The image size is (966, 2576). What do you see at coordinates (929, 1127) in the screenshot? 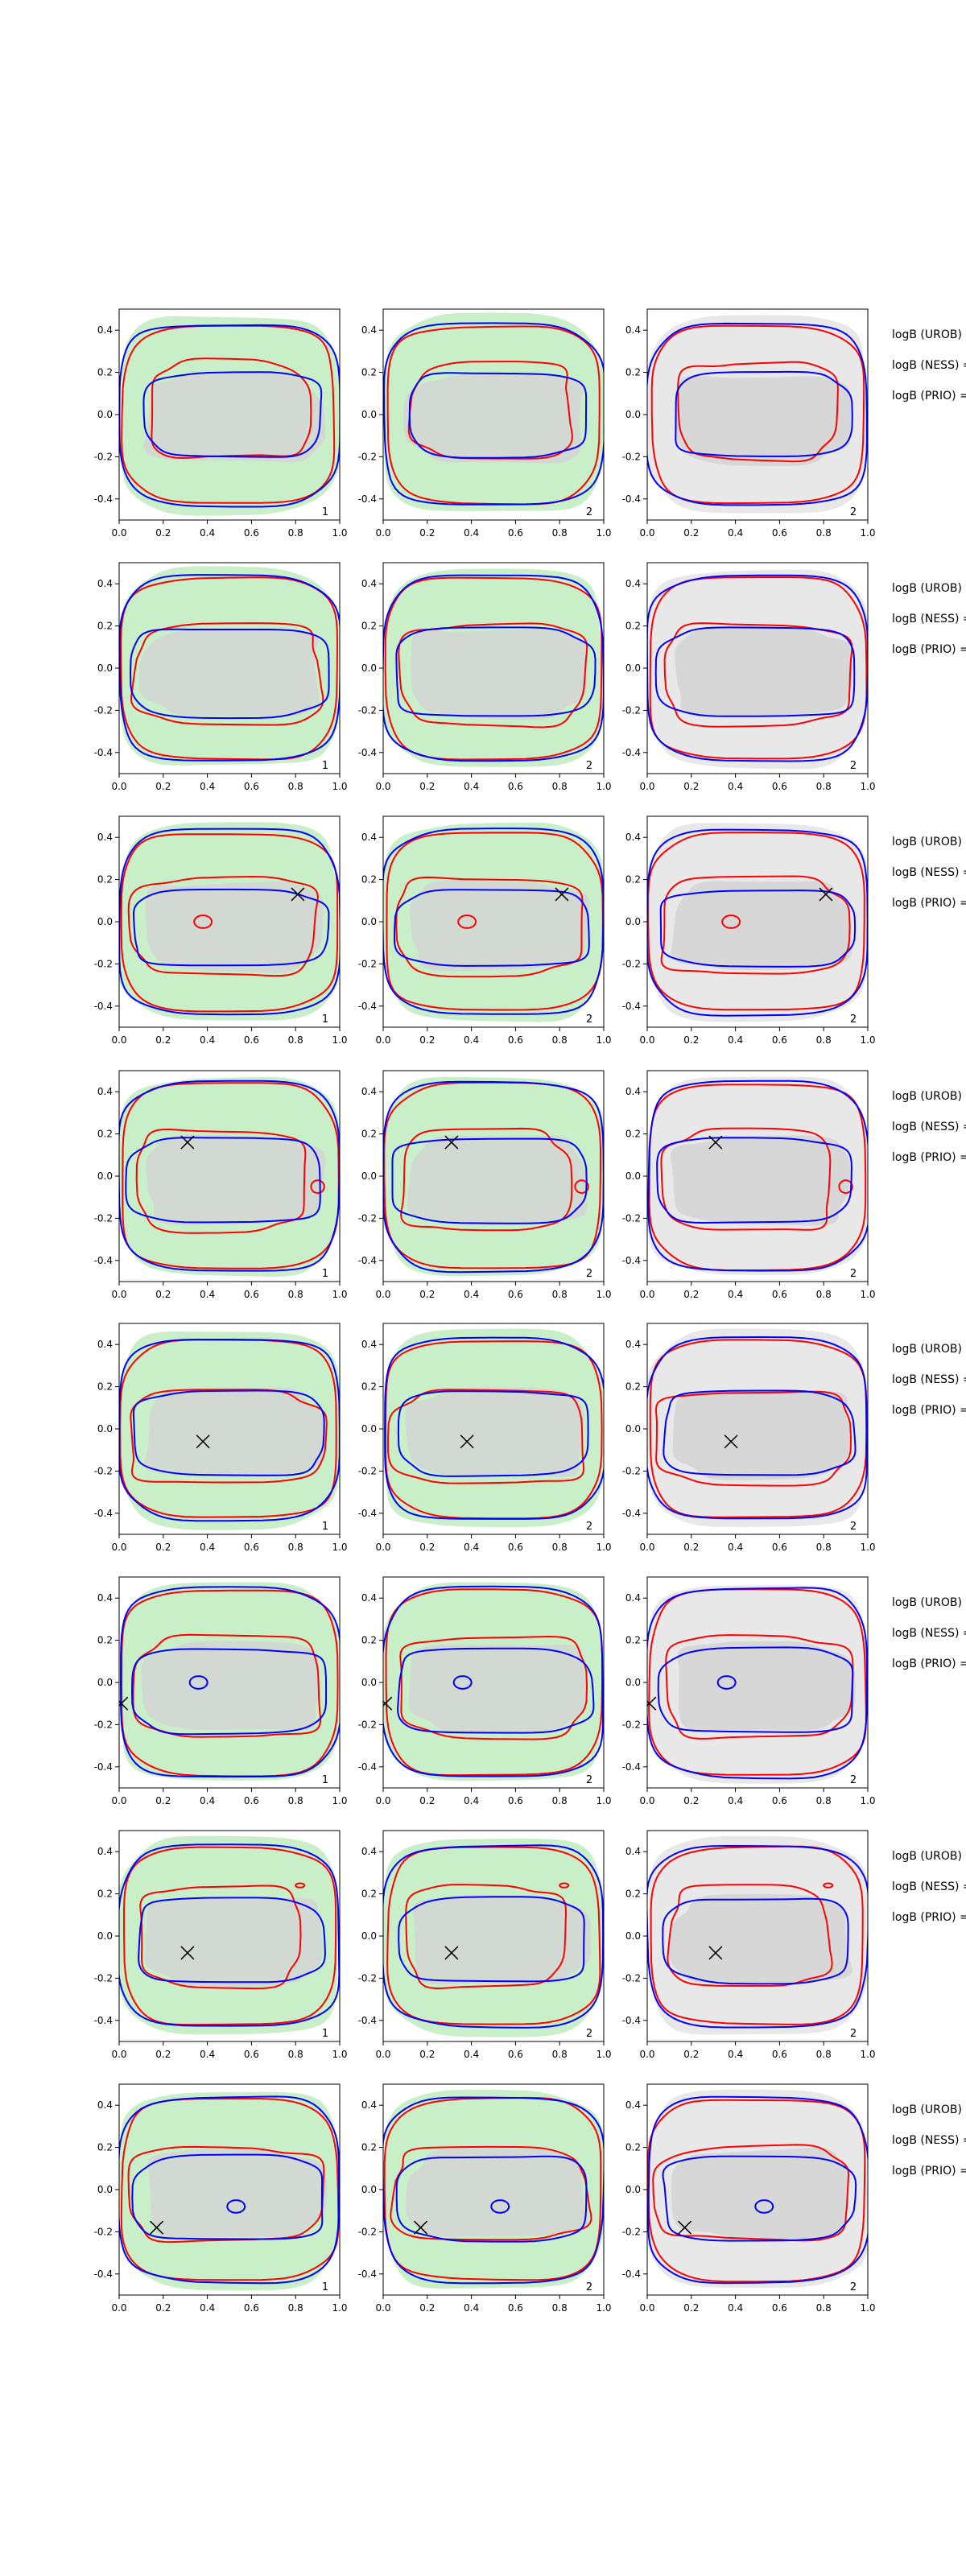
I see `side-label-2: logB (NESS) =` at bounding box center [929, 1127].